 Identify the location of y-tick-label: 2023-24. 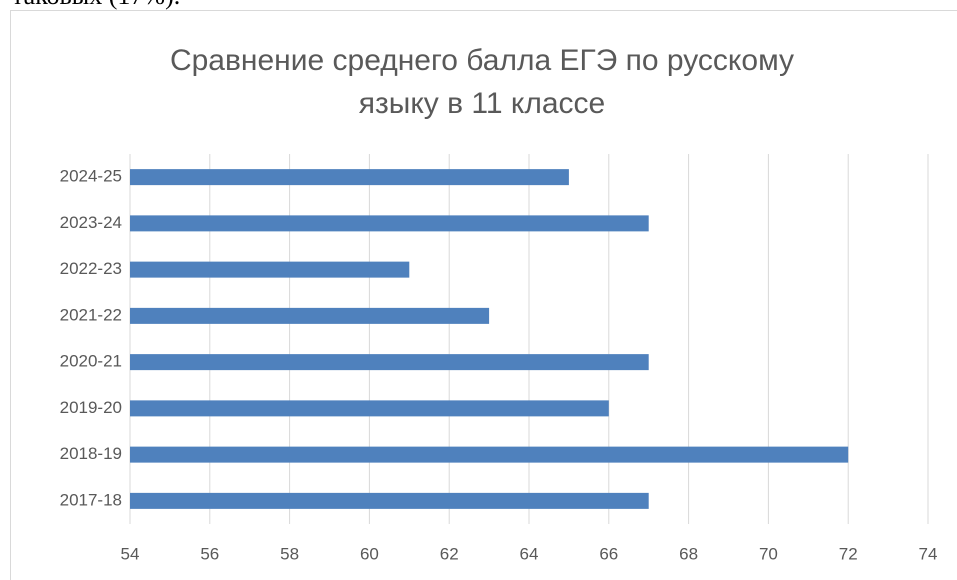
(91, 222).